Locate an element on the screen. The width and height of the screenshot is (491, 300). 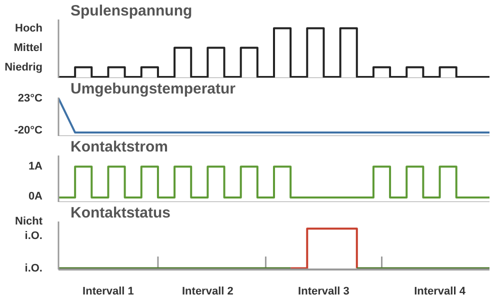
y-tick-label: -20°C is located at coordinates (28, 130).